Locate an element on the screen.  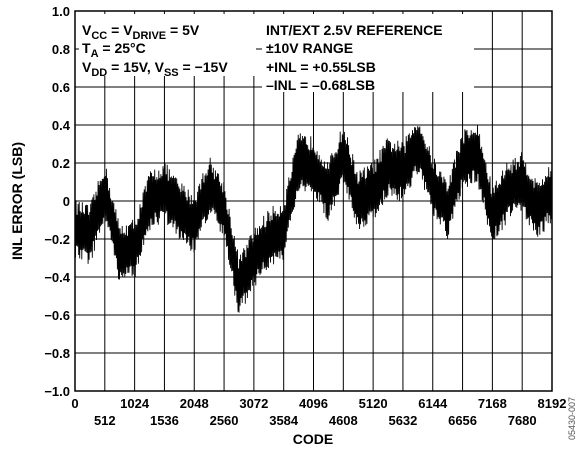
x-tick-label: 1024 is located at coordinates (135, 403).